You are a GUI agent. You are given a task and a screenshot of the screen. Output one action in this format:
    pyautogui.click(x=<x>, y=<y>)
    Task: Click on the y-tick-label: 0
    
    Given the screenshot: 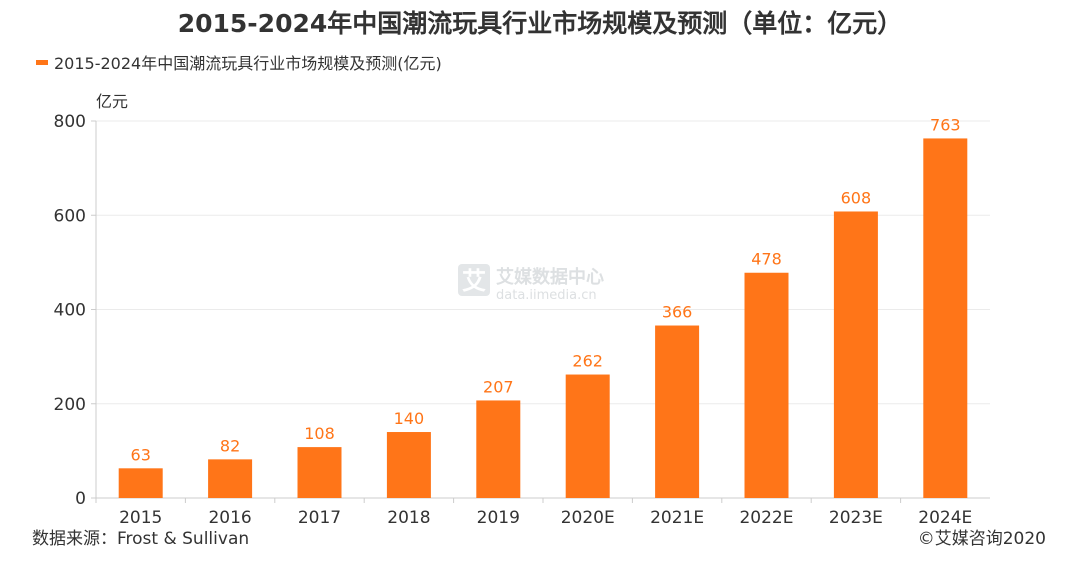 What is the action you would take?
    pyautogui.click(x=80, y=499)
    